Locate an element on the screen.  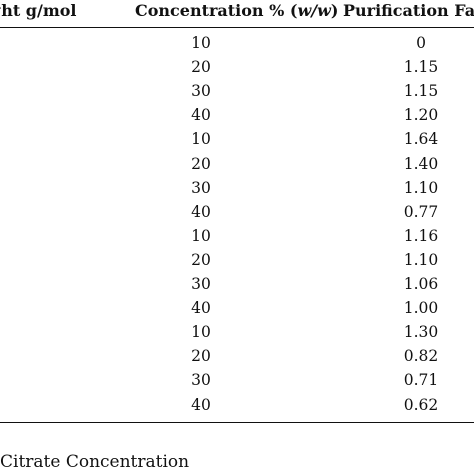
cell-purification-factor: 0.71 is located at coordinates (421, 380).